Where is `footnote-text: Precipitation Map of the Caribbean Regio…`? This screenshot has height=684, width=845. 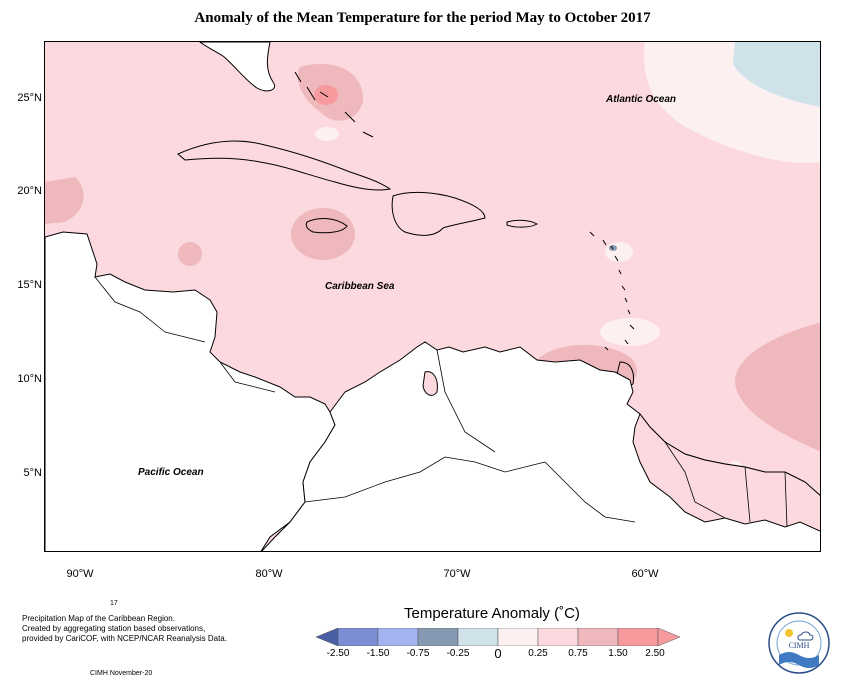
footnote-text: Precipitation Map of the Caribbean Regio… is located at coordinates (124, 629).